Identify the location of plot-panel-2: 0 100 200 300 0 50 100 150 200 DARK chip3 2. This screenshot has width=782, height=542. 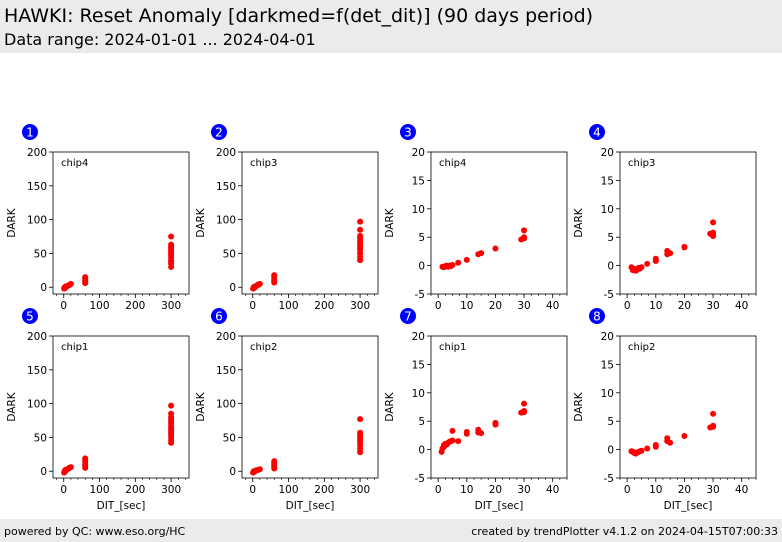
(287, 218).